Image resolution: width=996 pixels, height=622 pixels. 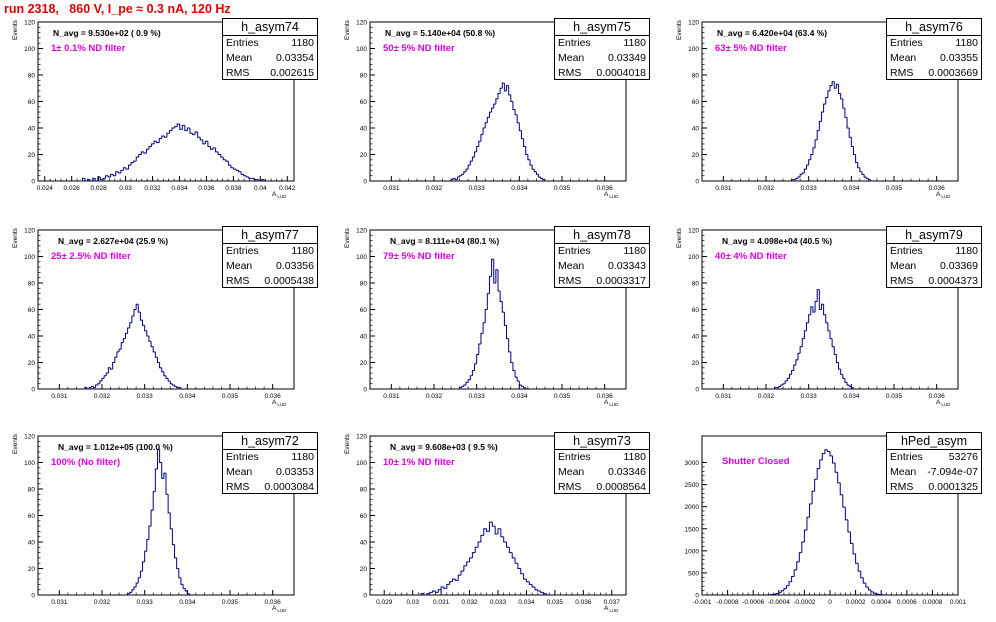 What do you see at coordinates (445, 241) in the screenshot?
I see `navg-label: N_avg = 8.111e+04 (80.1 %)` at bounding box center [445, 241].